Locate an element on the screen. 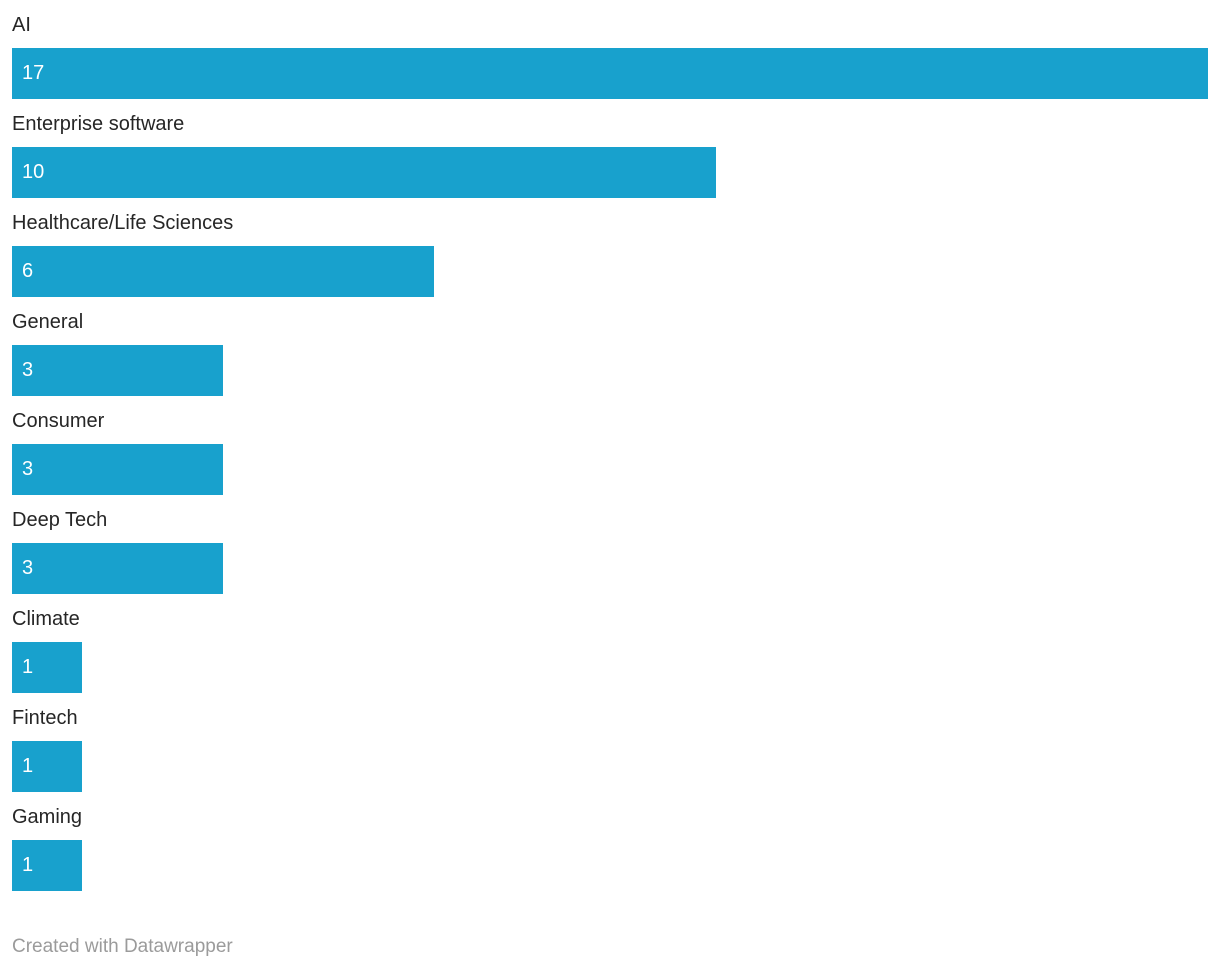 The width and height of the screenshot is (1220, 968). category-label: Healthcare/Life Sciences is located at coordinates (123, 223).